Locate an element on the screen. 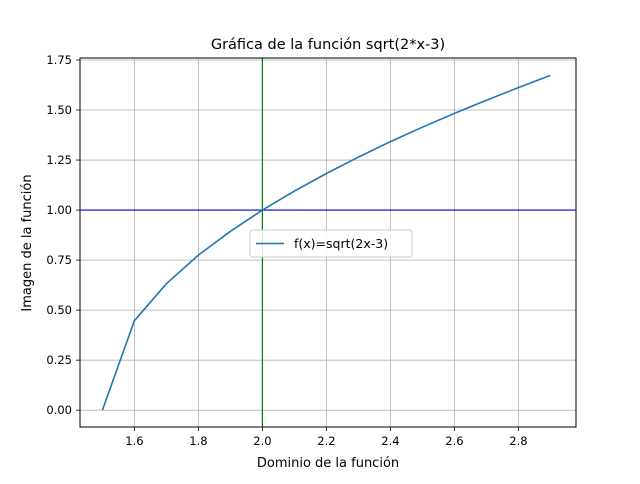 Image resolution: width=640 pixels, height=484 pixels. x-axis: 1.6 1.8 2.0 2.2 2.4 2.6 2.8 is located at coordinates (326, 437).